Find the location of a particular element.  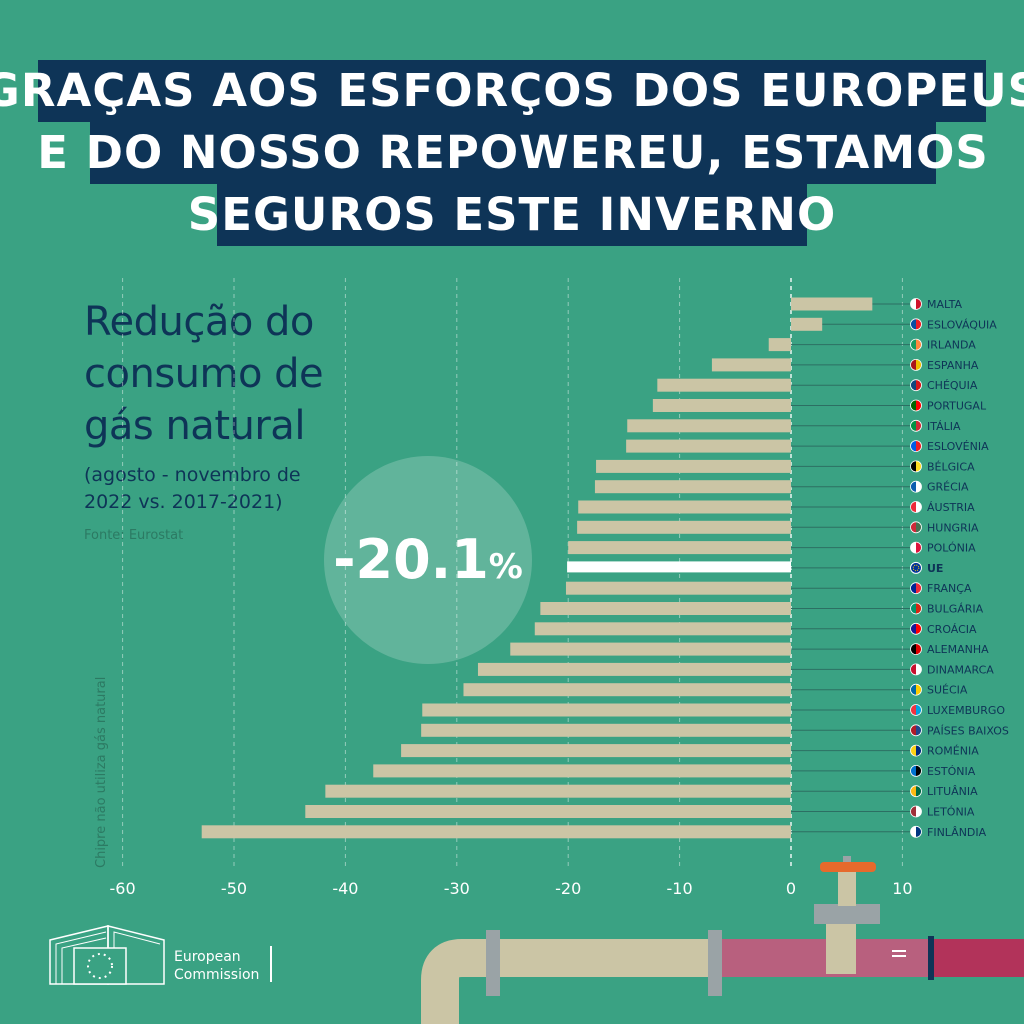

category-label: ESPANHA is located at coordinates (953, 365).